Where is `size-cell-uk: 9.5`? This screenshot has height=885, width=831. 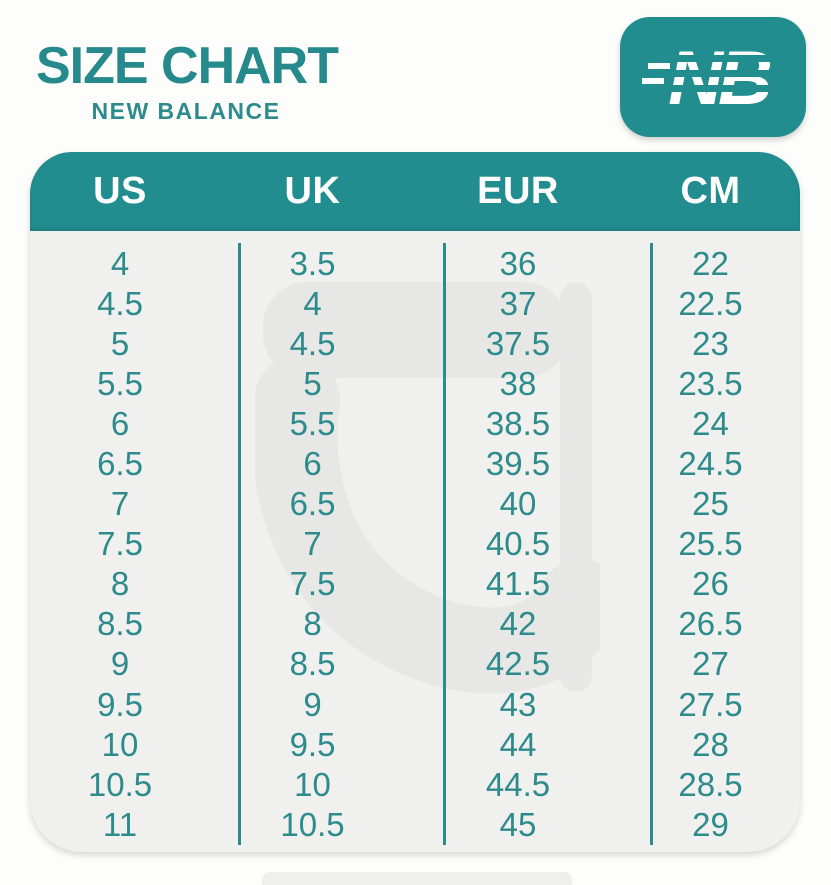
size-cell-uk: 9.5 is located at coordinates (312, 744).